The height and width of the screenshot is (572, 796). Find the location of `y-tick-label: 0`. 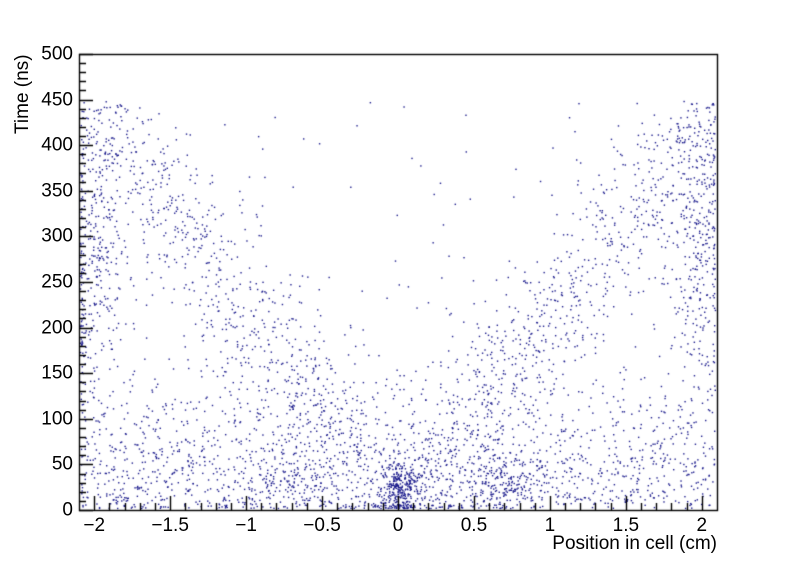

y-tick-label: 0 is located at coordinates (67, 510).